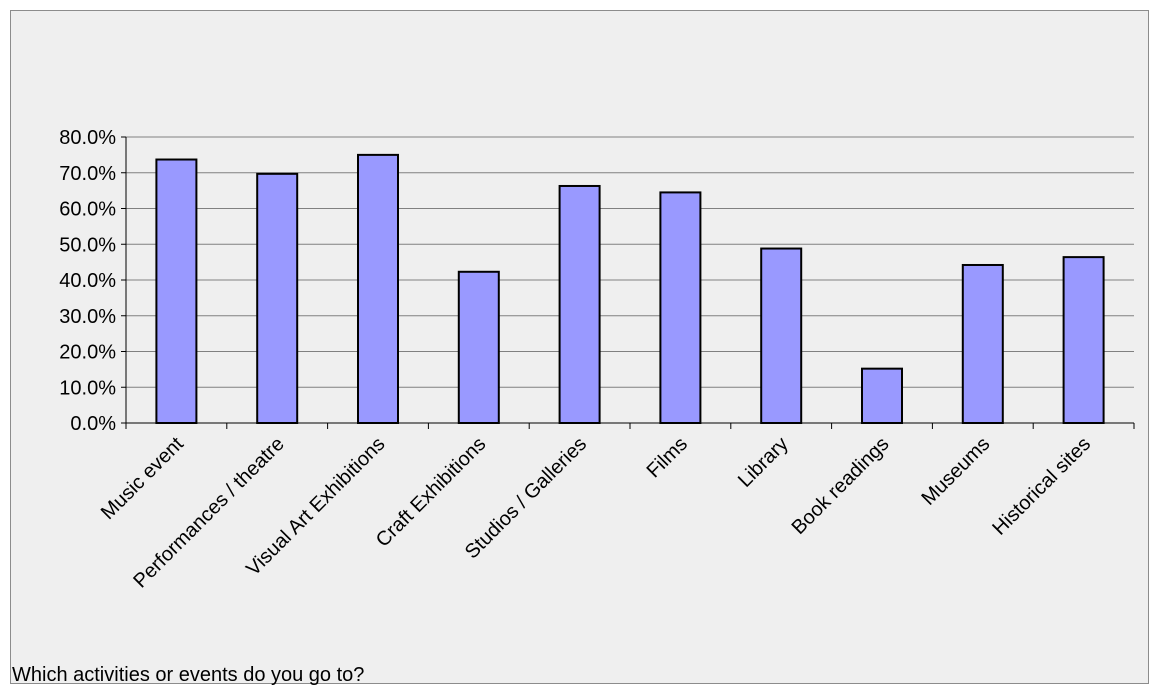  What do you see at coordinates (87, 317) in the screenshot?
I see `y-tick-label: 30.0%` at bounding box center [87, 317].